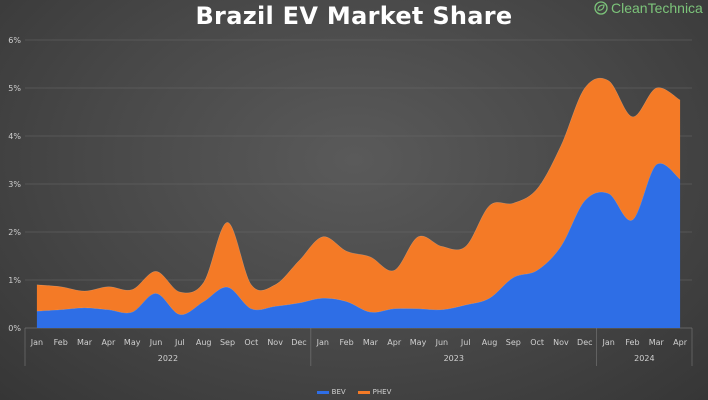  I want to click on chart-legend: BEV PHEV, so click(354, 392).